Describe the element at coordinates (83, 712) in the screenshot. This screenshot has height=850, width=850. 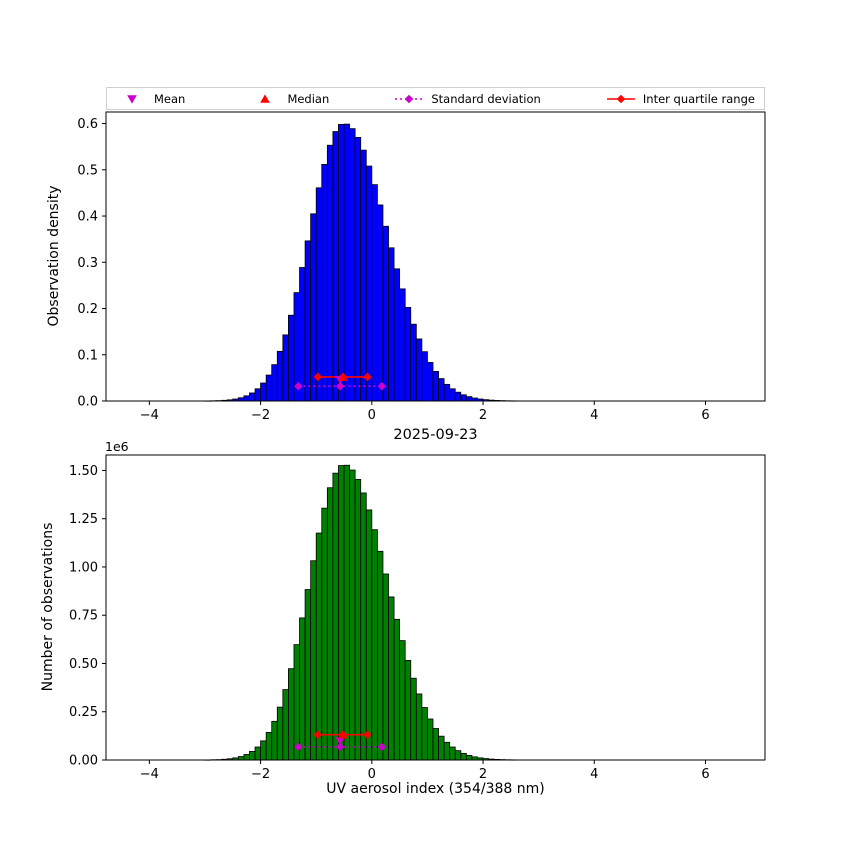
I see `y-tick-label: 0.25` at that location.